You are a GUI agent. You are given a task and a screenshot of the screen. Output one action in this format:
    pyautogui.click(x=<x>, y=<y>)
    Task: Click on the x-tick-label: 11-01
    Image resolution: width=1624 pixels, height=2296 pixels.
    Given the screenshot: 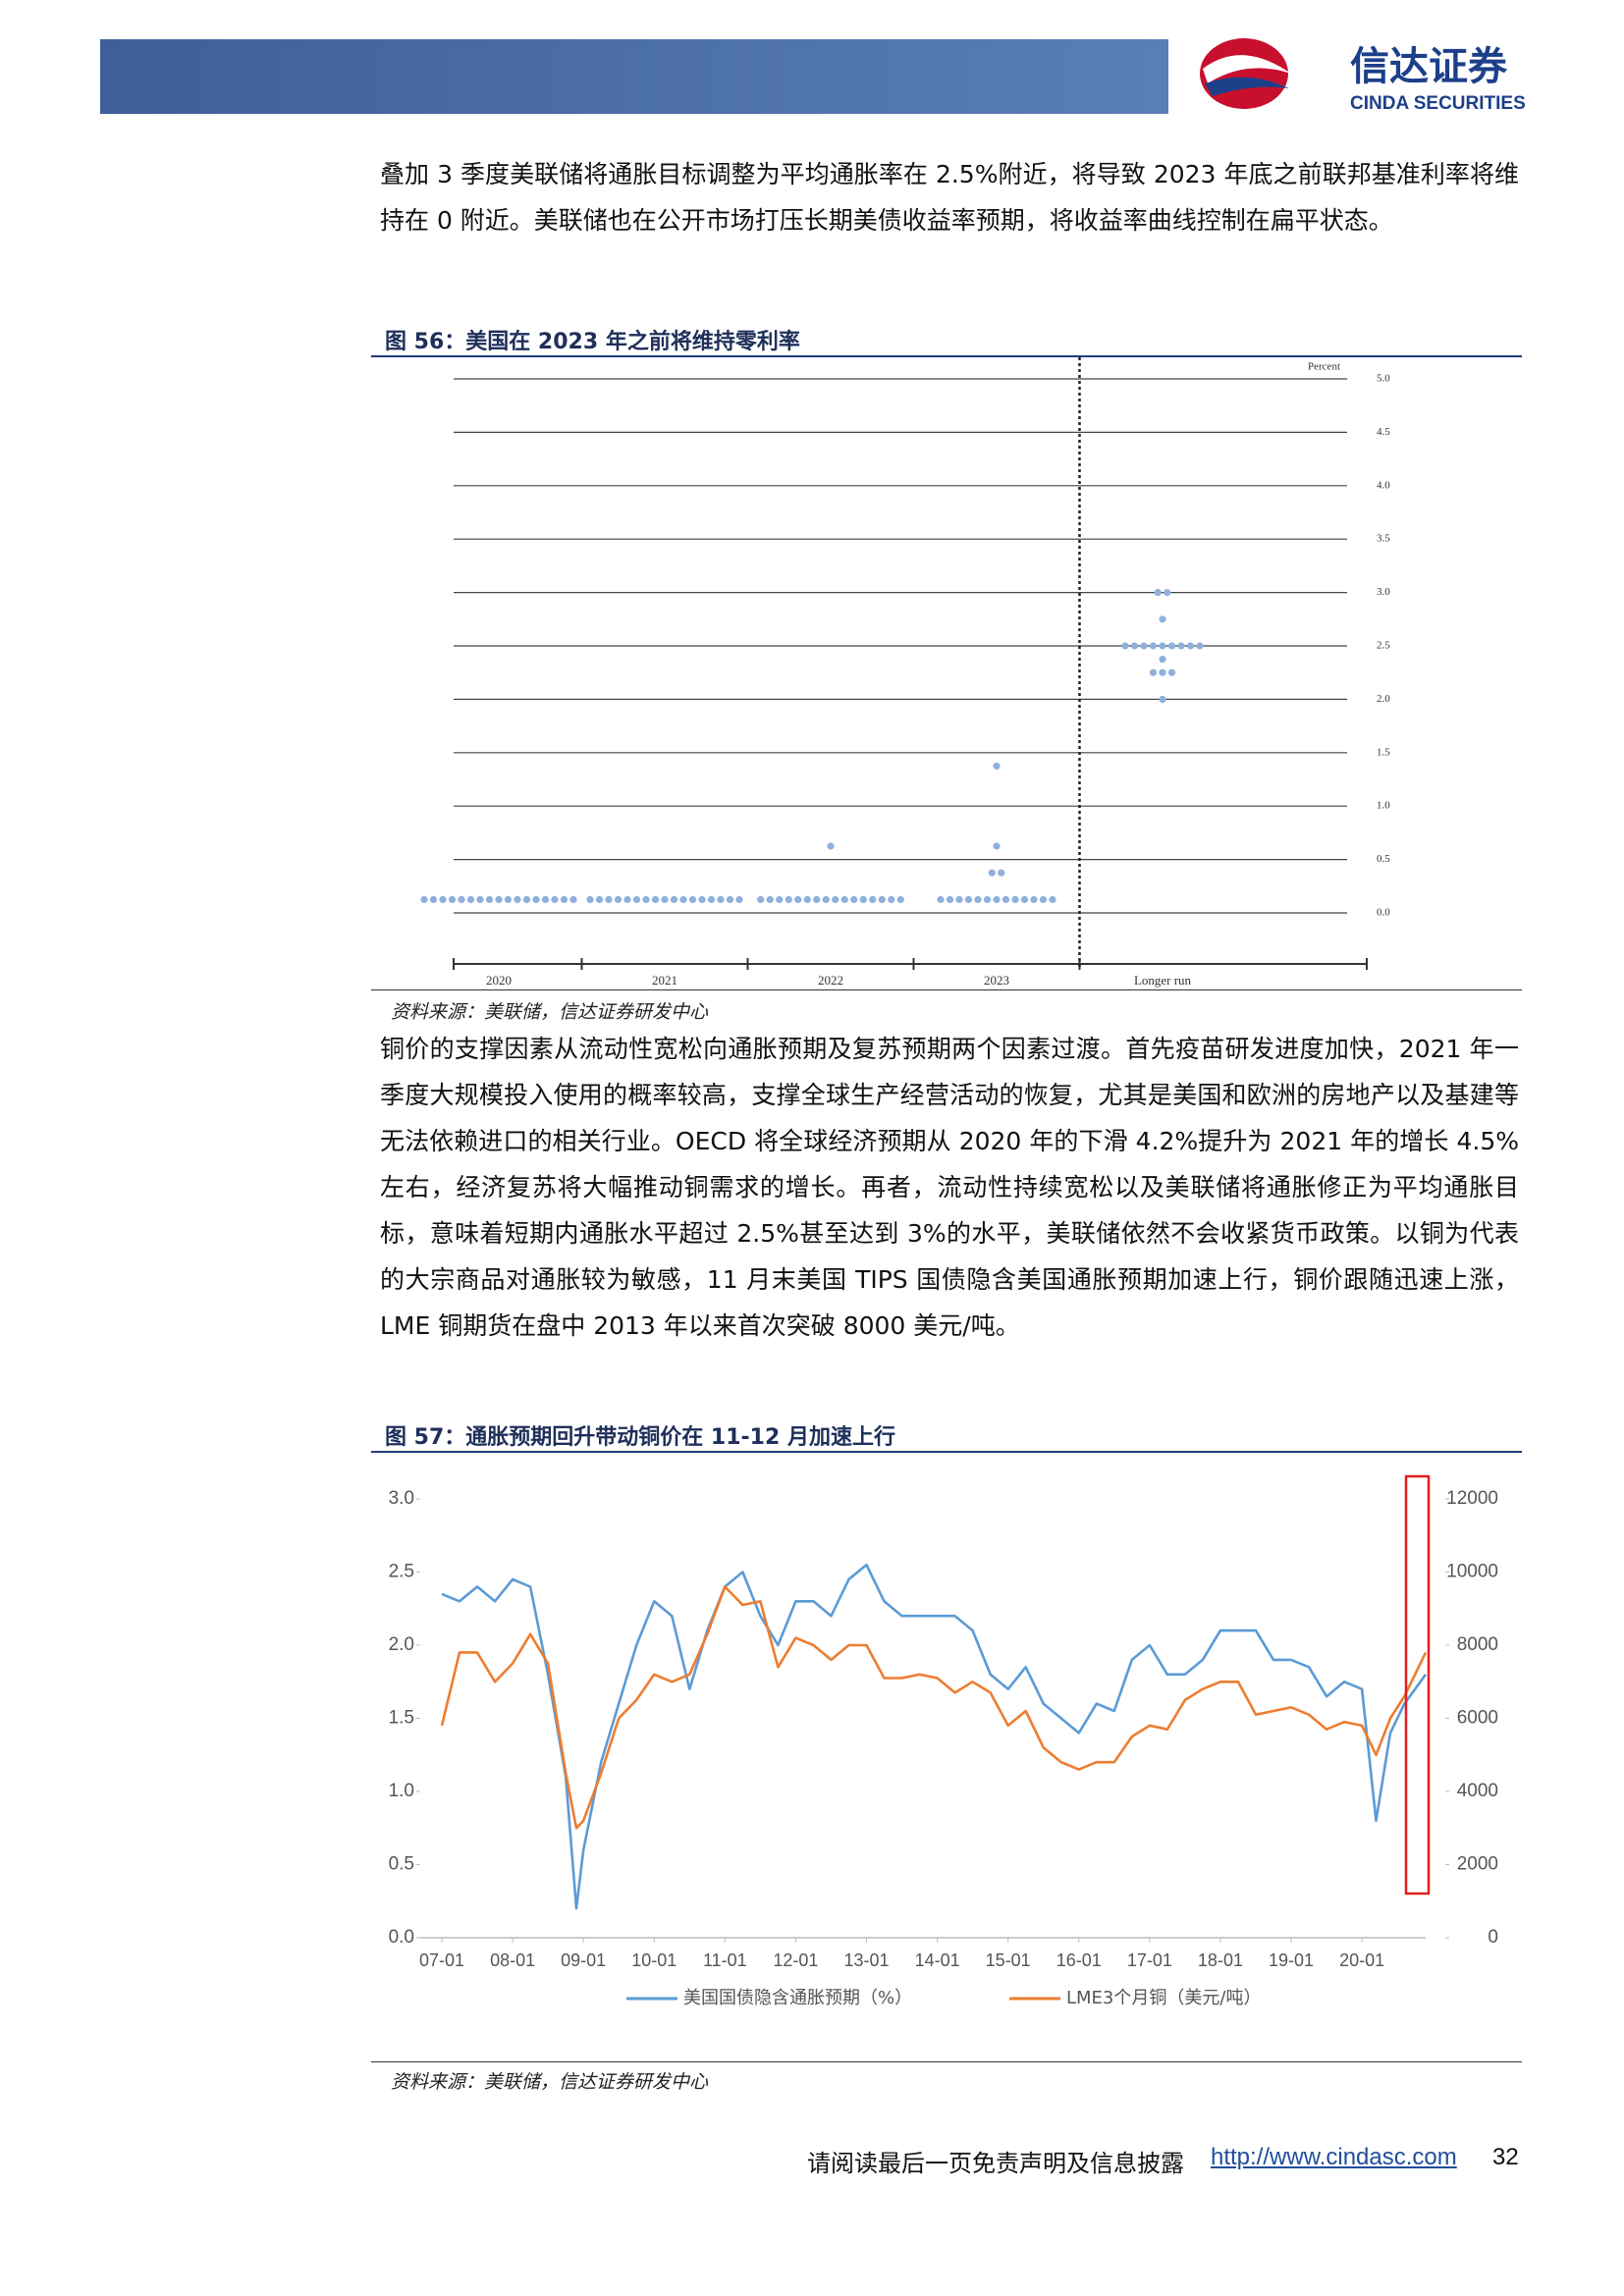 What is the action you would take?
    pyautogui.click(x=725, y=1960)
    